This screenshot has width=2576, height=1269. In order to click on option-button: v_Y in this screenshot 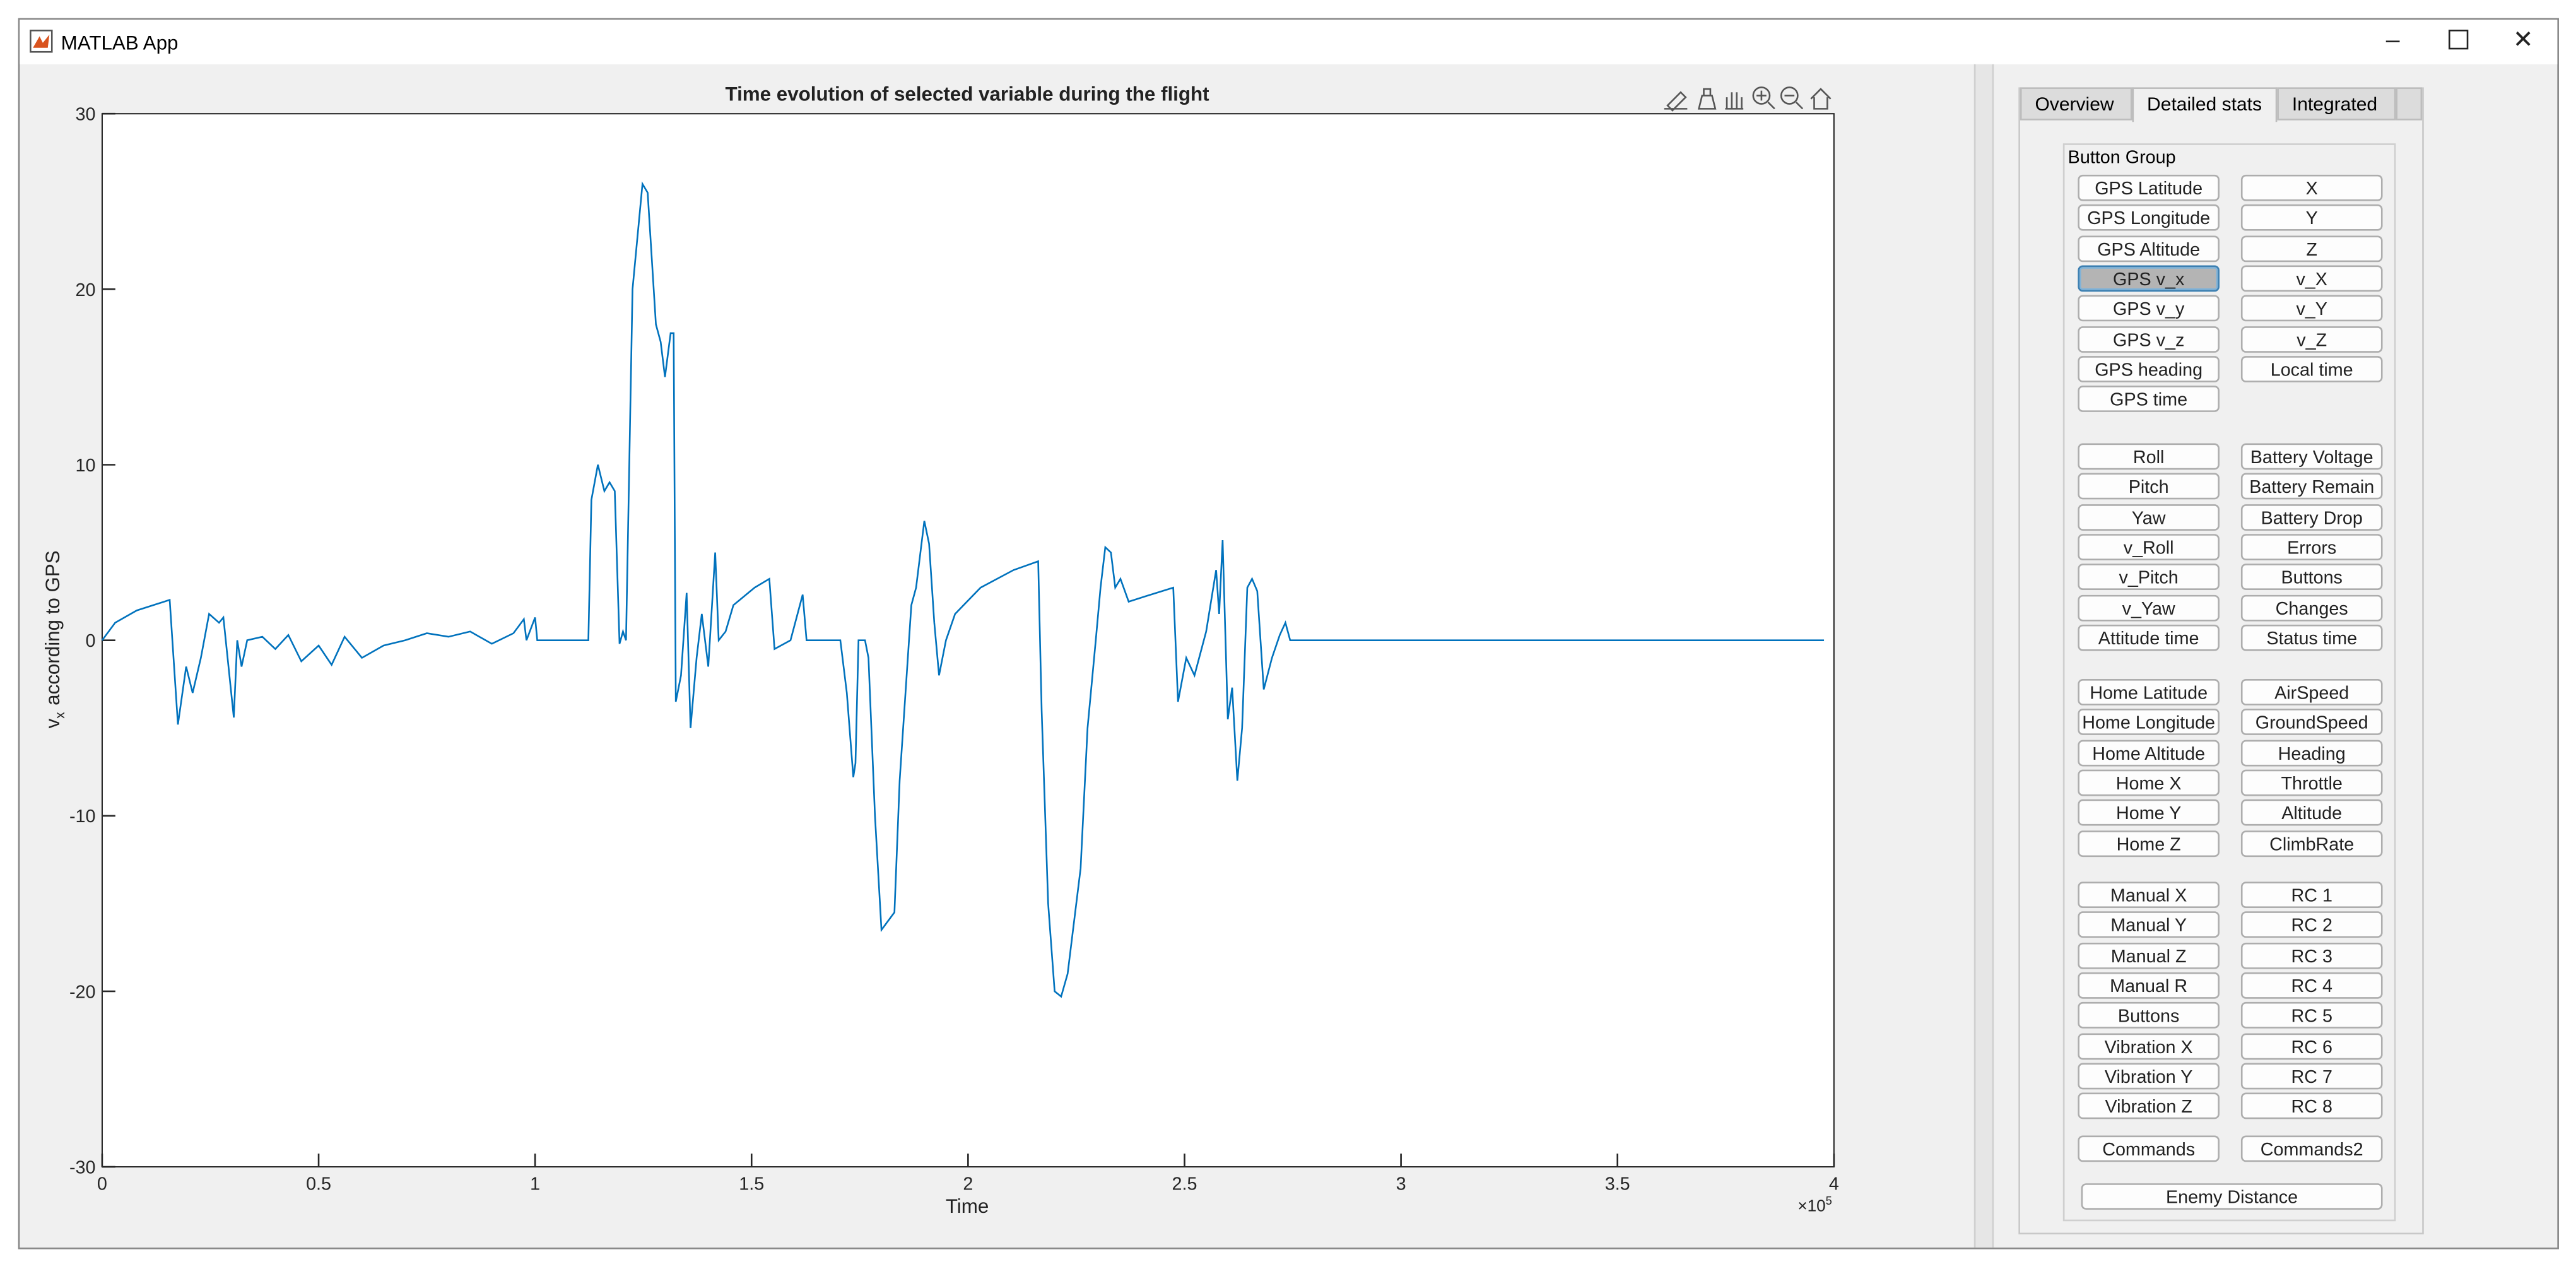, I will do `click(2311, 308)`.